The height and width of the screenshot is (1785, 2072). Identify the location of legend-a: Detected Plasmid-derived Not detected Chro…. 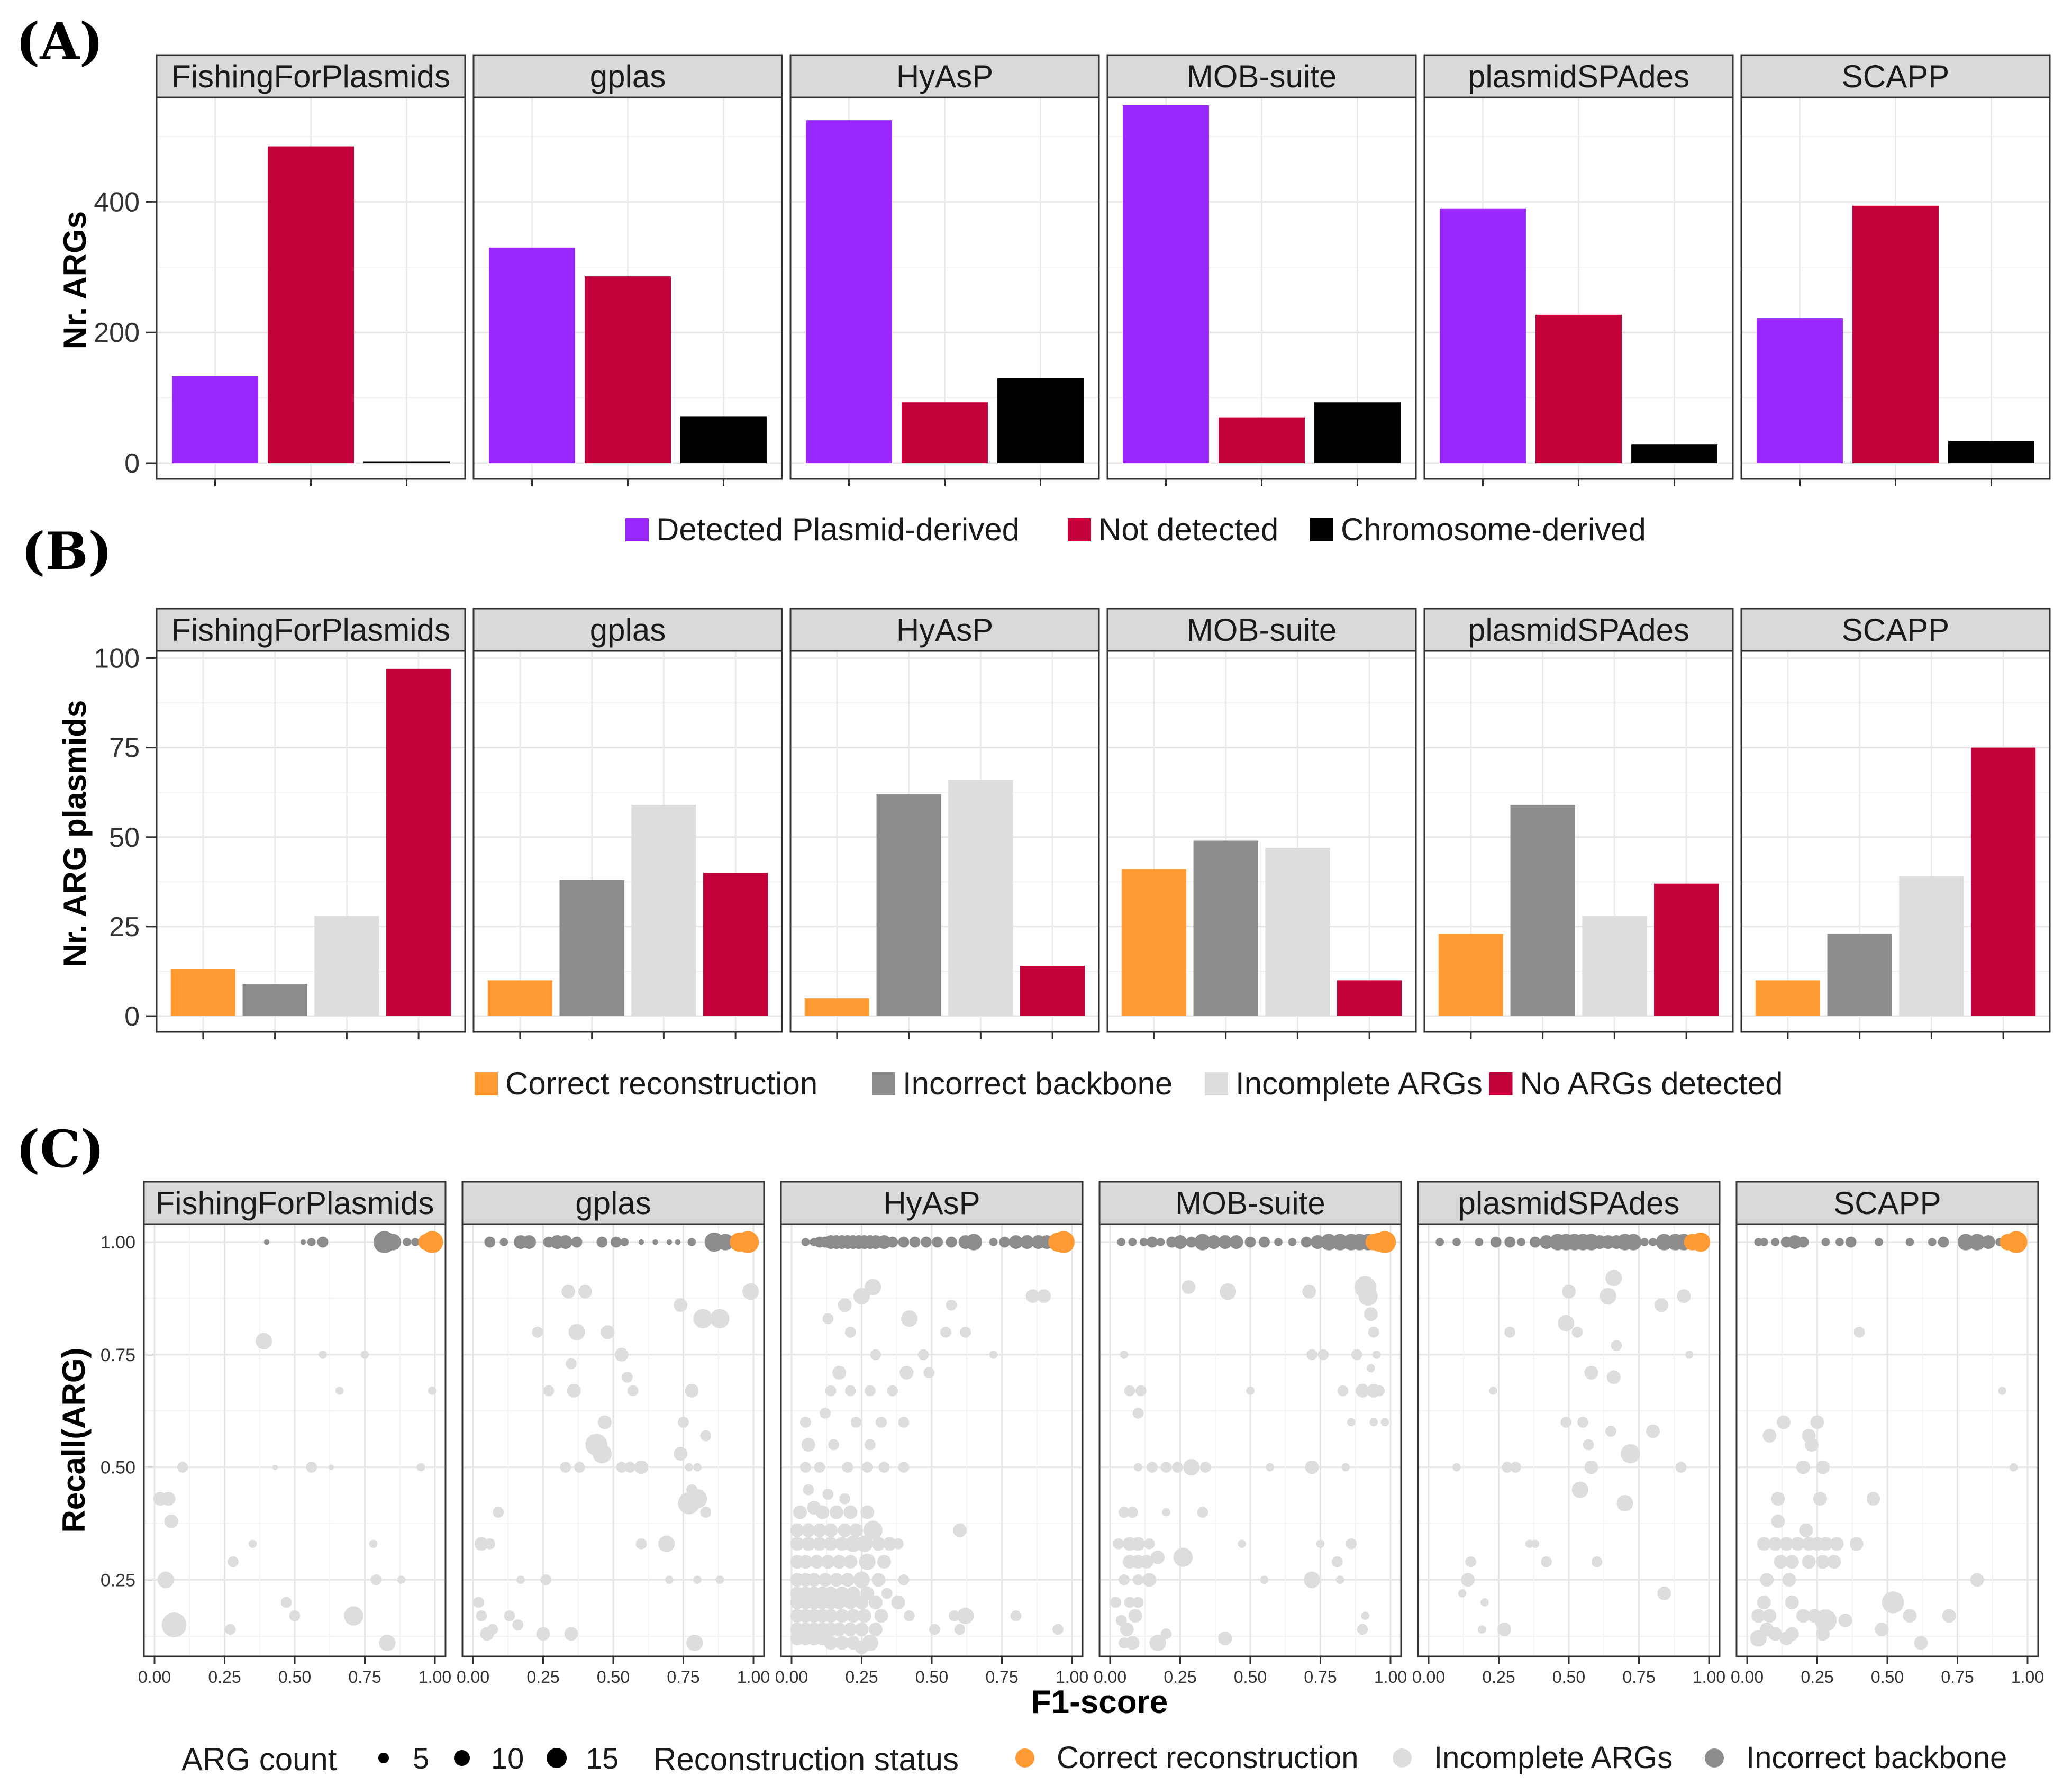
(1135, 529).